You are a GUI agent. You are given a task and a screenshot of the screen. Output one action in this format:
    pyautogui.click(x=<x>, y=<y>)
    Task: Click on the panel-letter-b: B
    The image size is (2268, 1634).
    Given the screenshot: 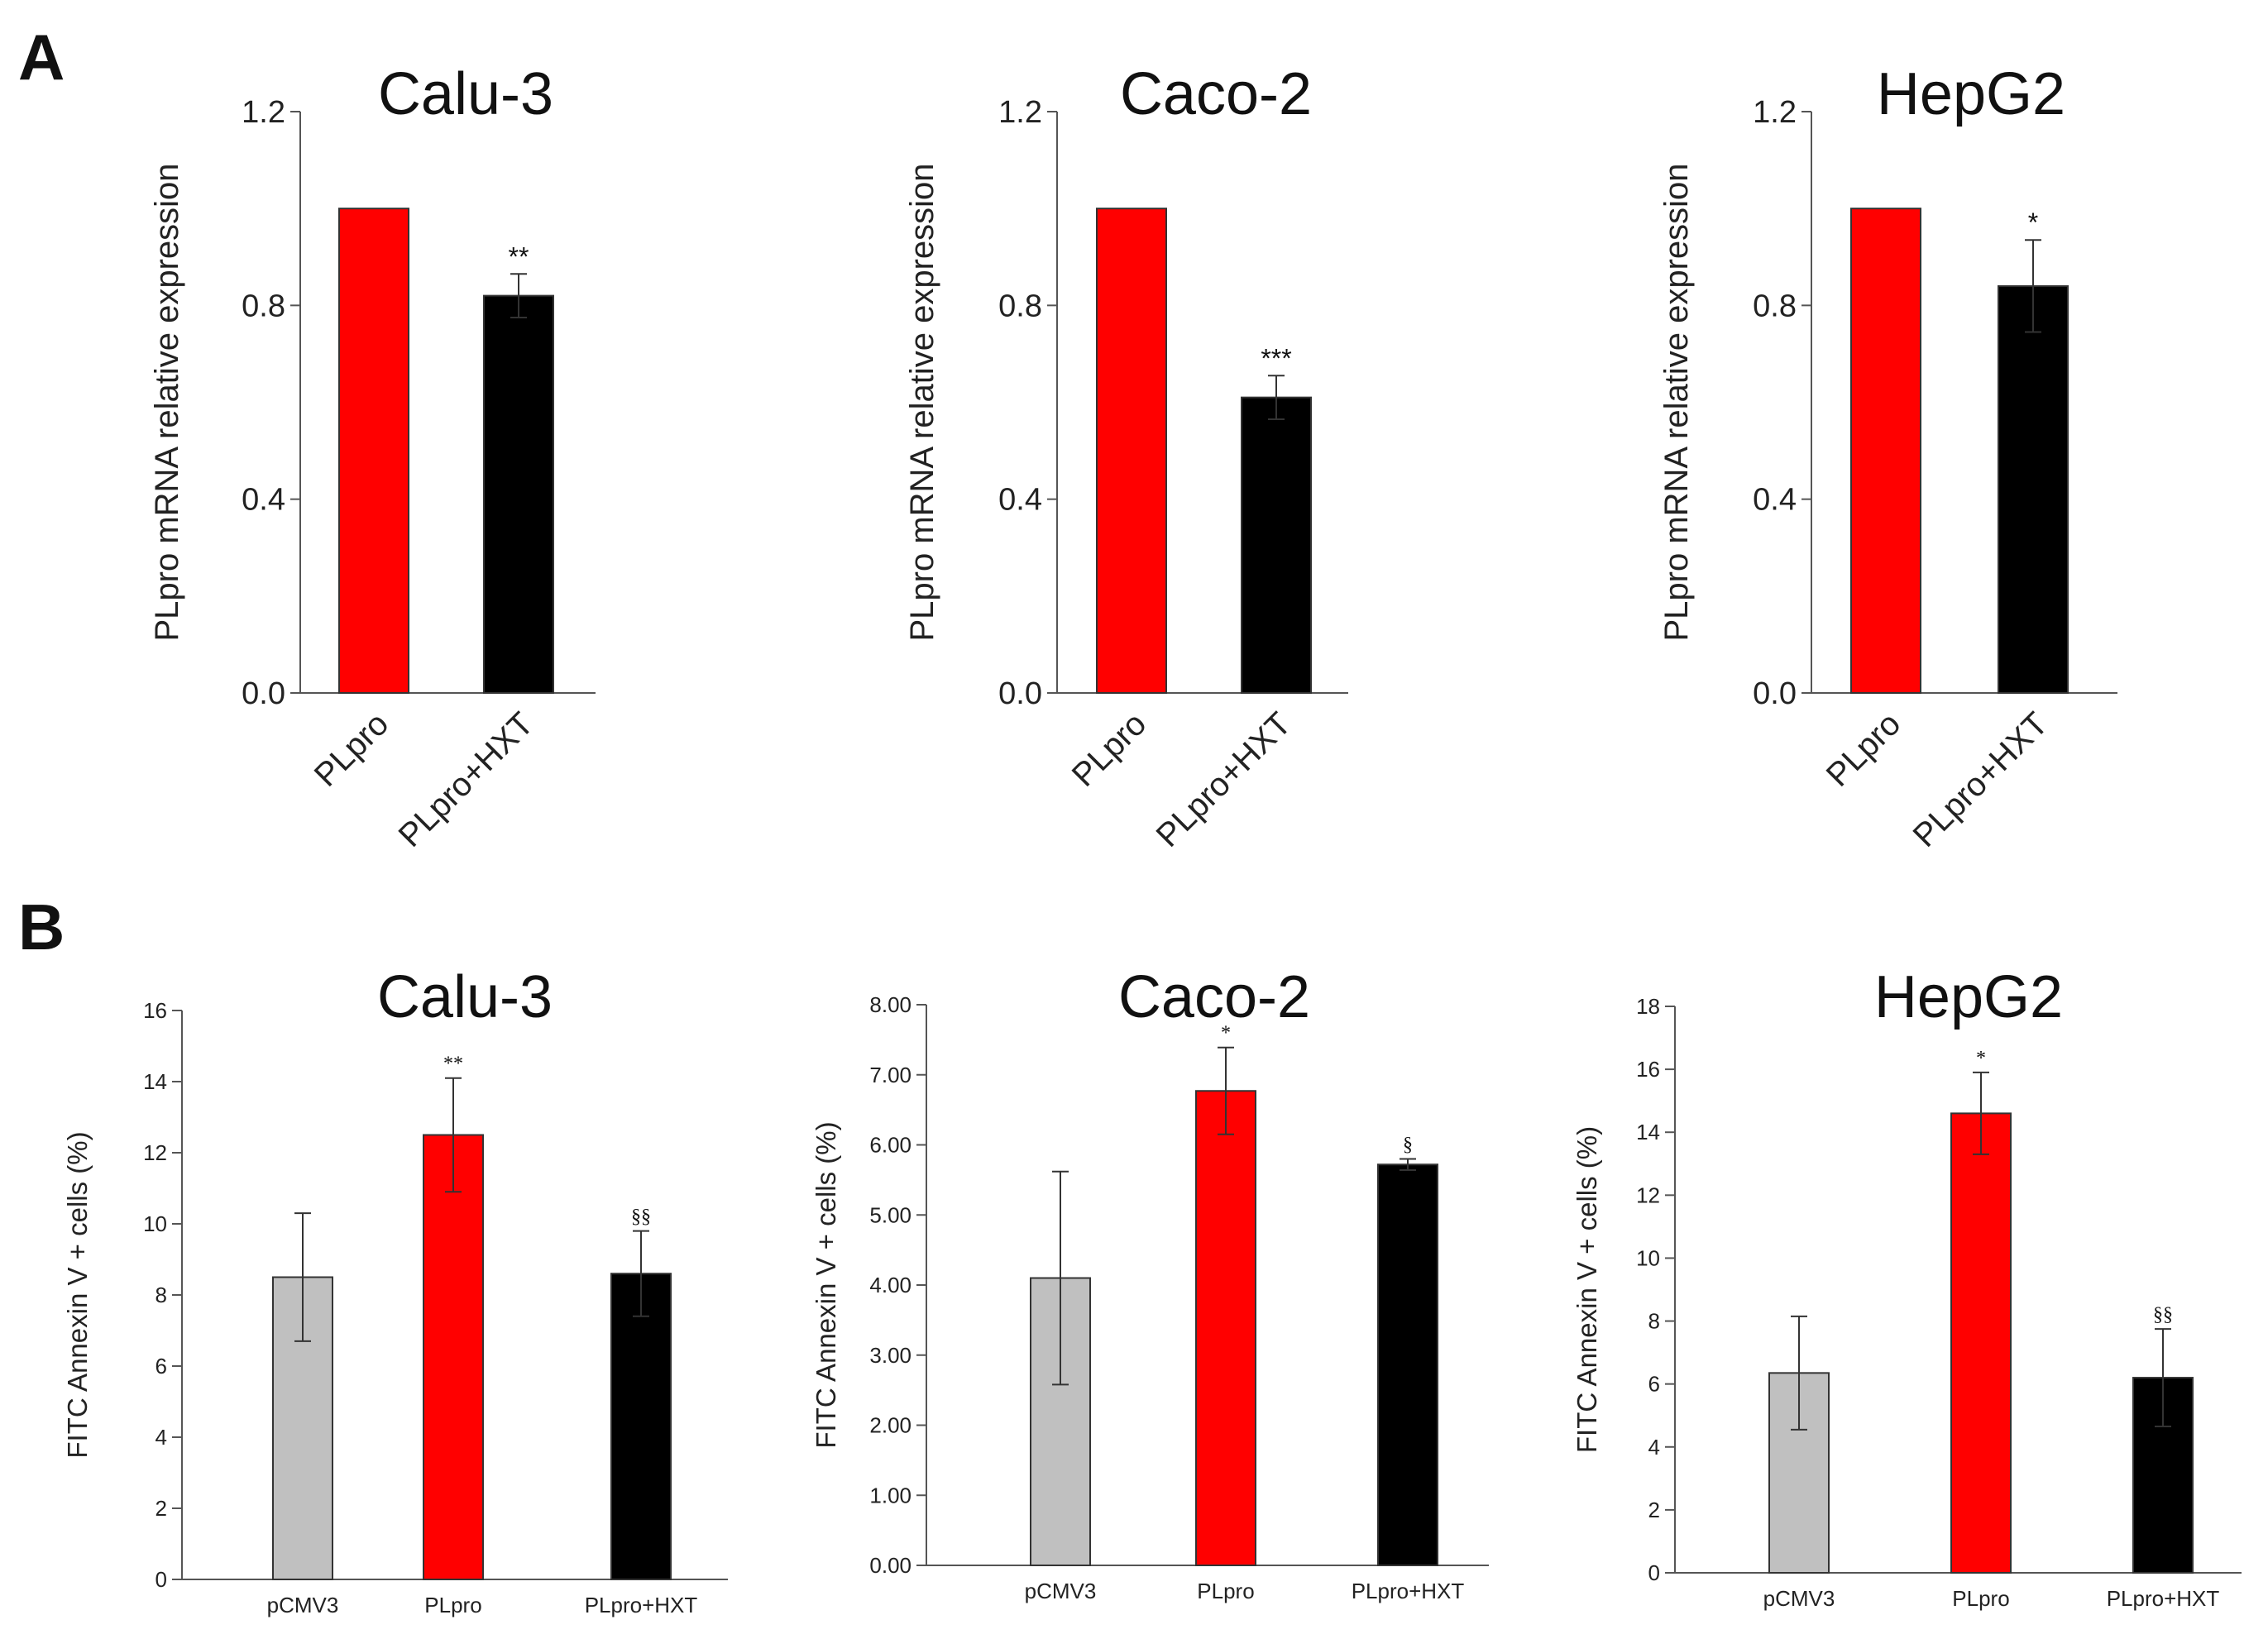 What is the action you would take?
    pyautogui.click(x=41, y=927)
    